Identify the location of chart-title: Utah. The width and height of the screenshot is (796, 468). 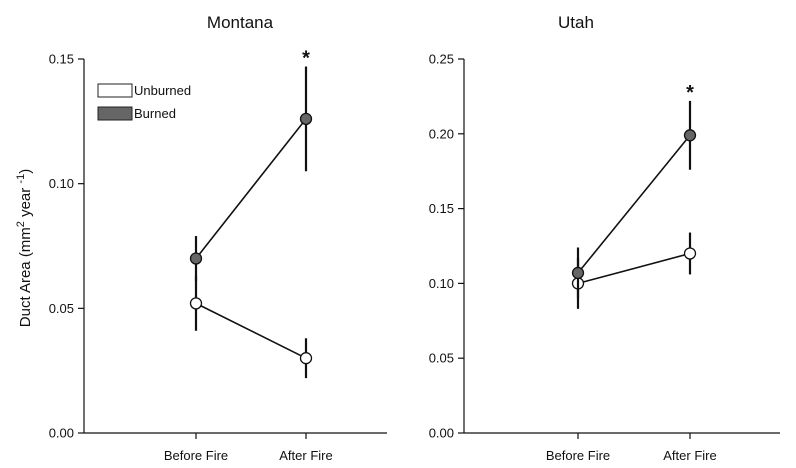
(576, 22).